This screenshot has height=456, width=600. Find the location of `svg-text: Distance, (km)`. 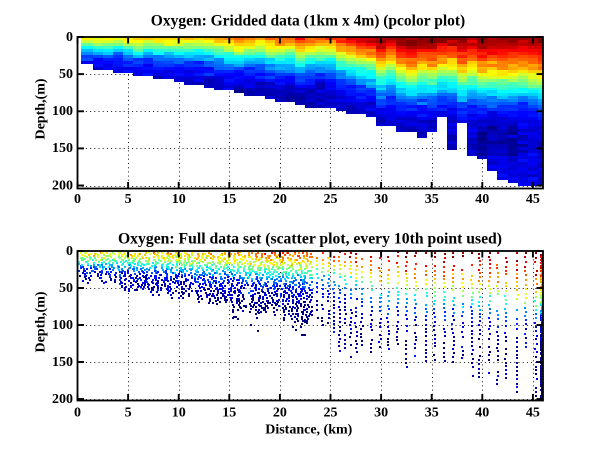

svg-text: Distance, (km) is located at coordinates (308, 430).